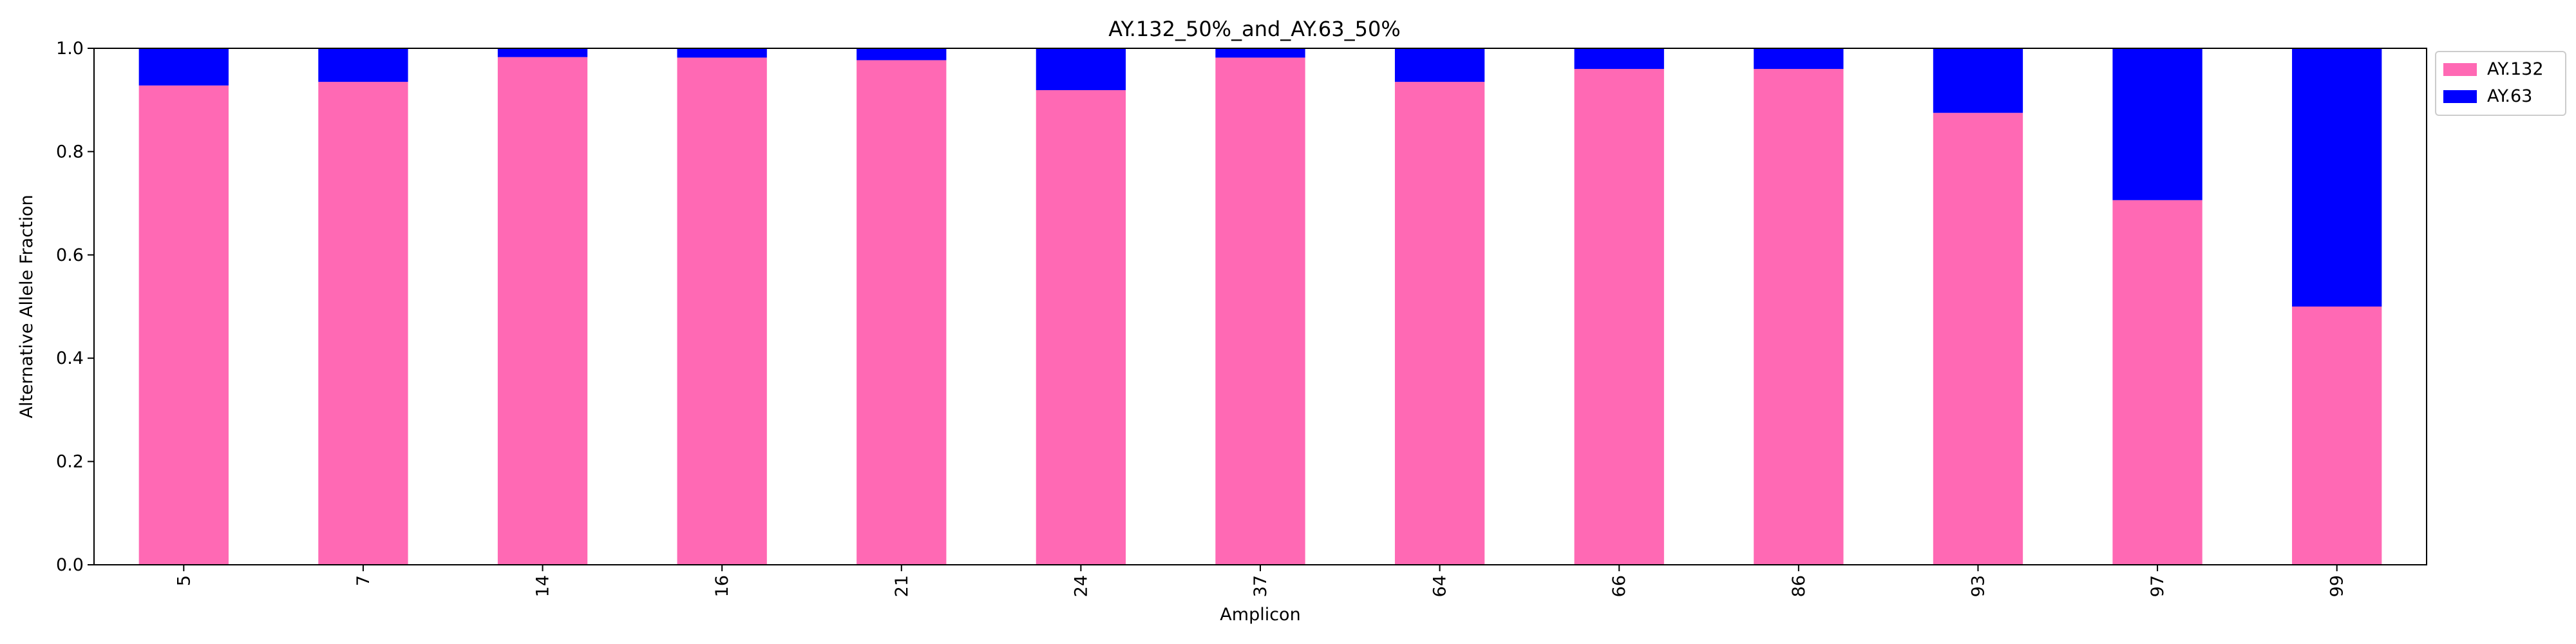 Image resolution: width=2576 pixels, height=644 pixels. What do you see at coordinates (2337, 586) in the screenshot?
I see `x-tick-label: 99` at bounding box center [2337, 586].